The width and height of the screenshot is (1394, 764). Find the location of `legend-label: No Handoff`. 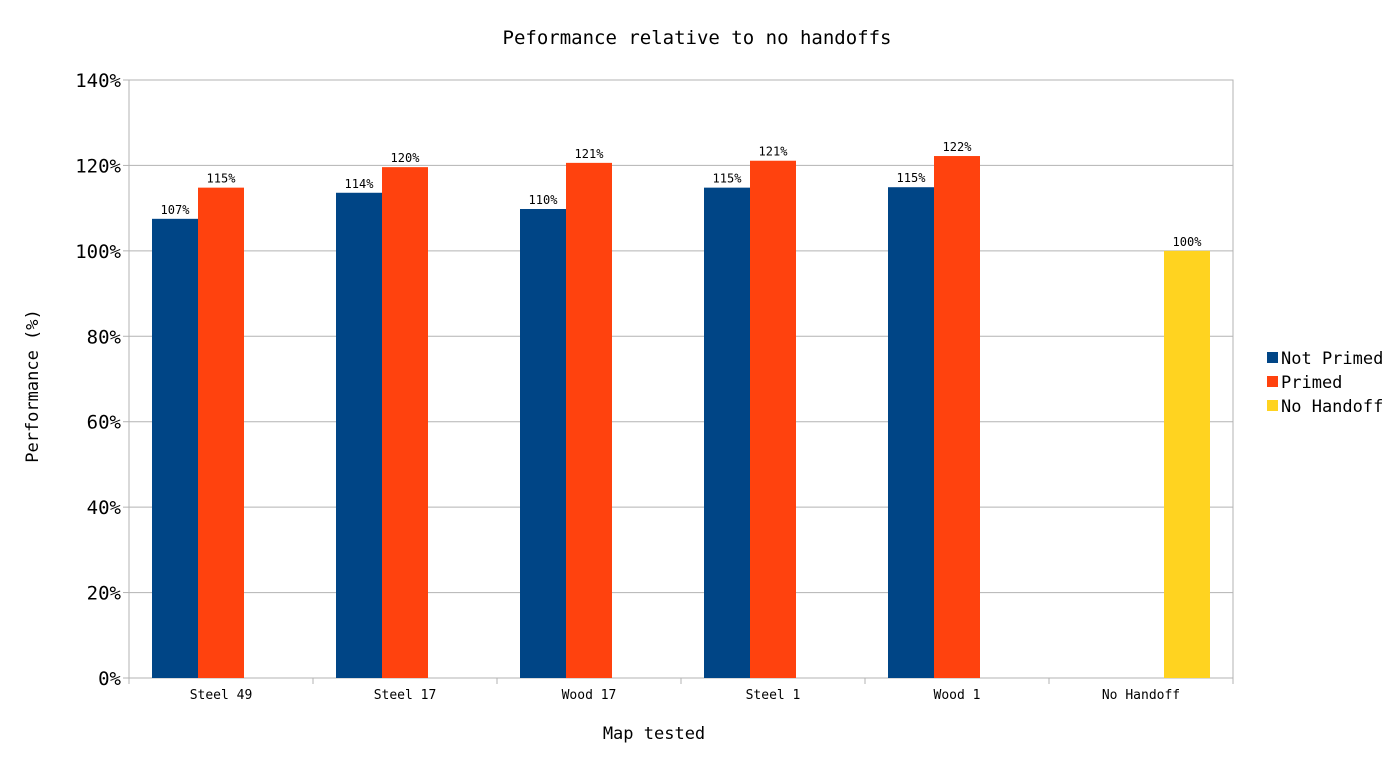

legend-label: No Handoff is located at coordinates (1332, 407).